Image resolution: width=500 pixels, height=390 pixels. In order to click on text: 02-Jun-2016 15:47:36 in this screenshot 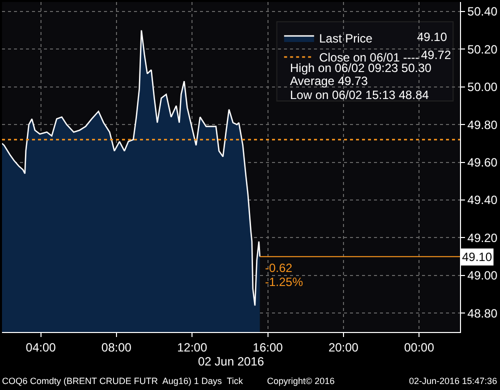, I will do `click(453, 381)`.